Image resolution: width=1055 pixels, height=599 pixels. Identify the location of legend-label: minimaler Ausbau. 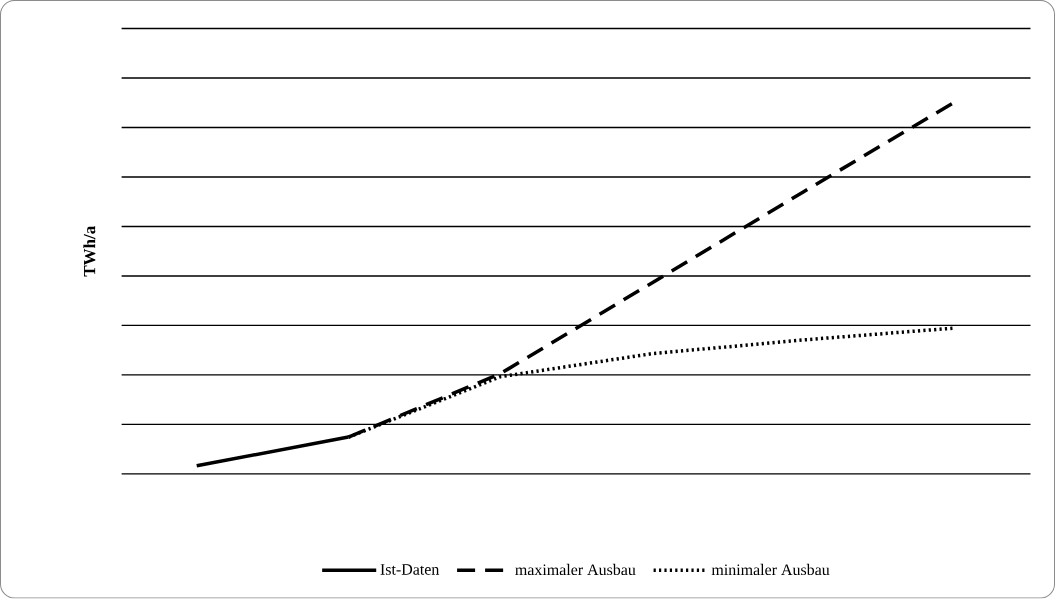
(770, 570).